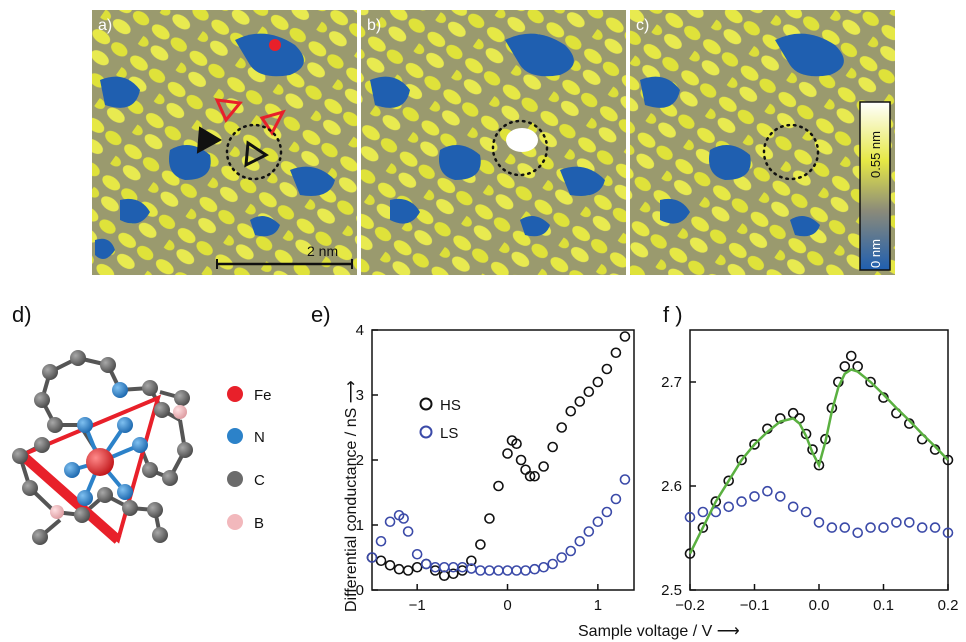 The height and width of the screenshot is (642, 966). What do you see at coordinates (321, 314) in the screenshot?
I see `panel-label-e: e)` at bounding box center [321, 314].